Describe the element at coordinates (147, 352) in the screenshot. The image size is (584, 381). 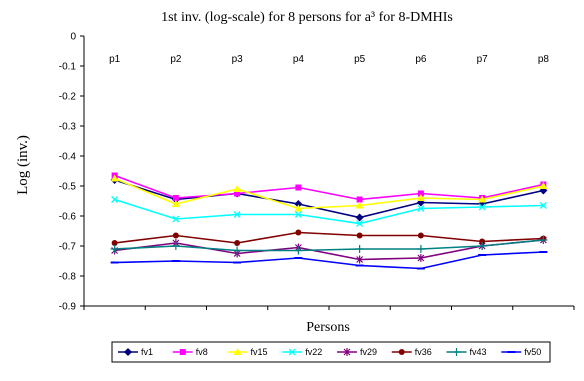
I see `legend-label: fv1` at that location.